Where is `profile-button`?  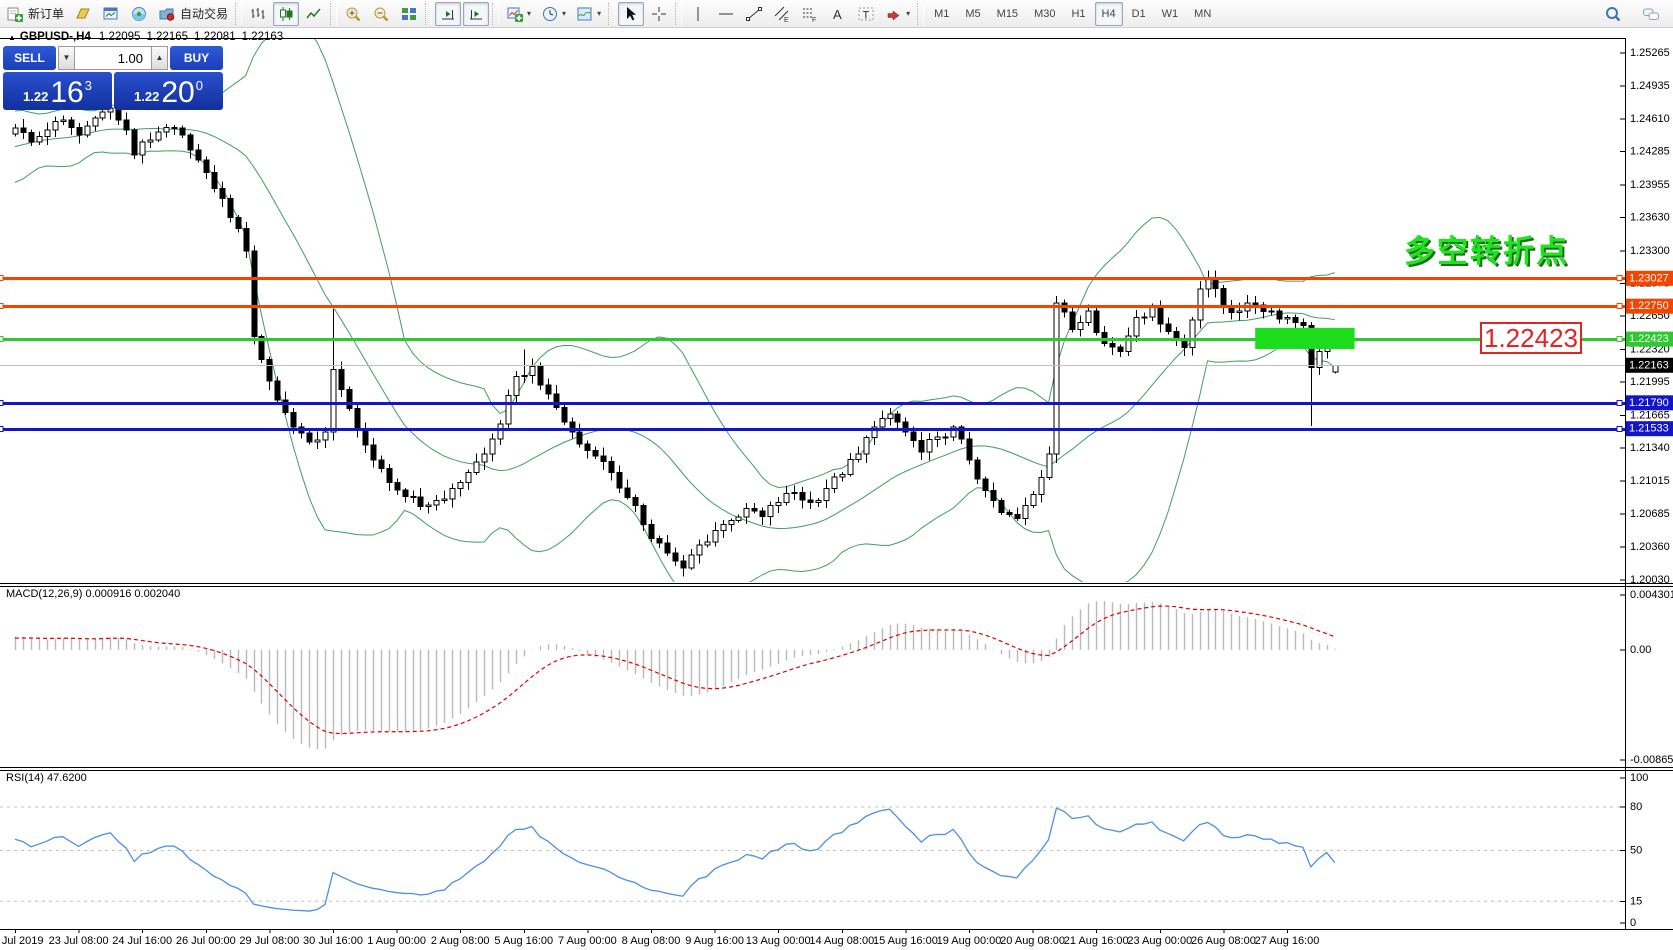 profile-button is located at coordinates (83, 14).